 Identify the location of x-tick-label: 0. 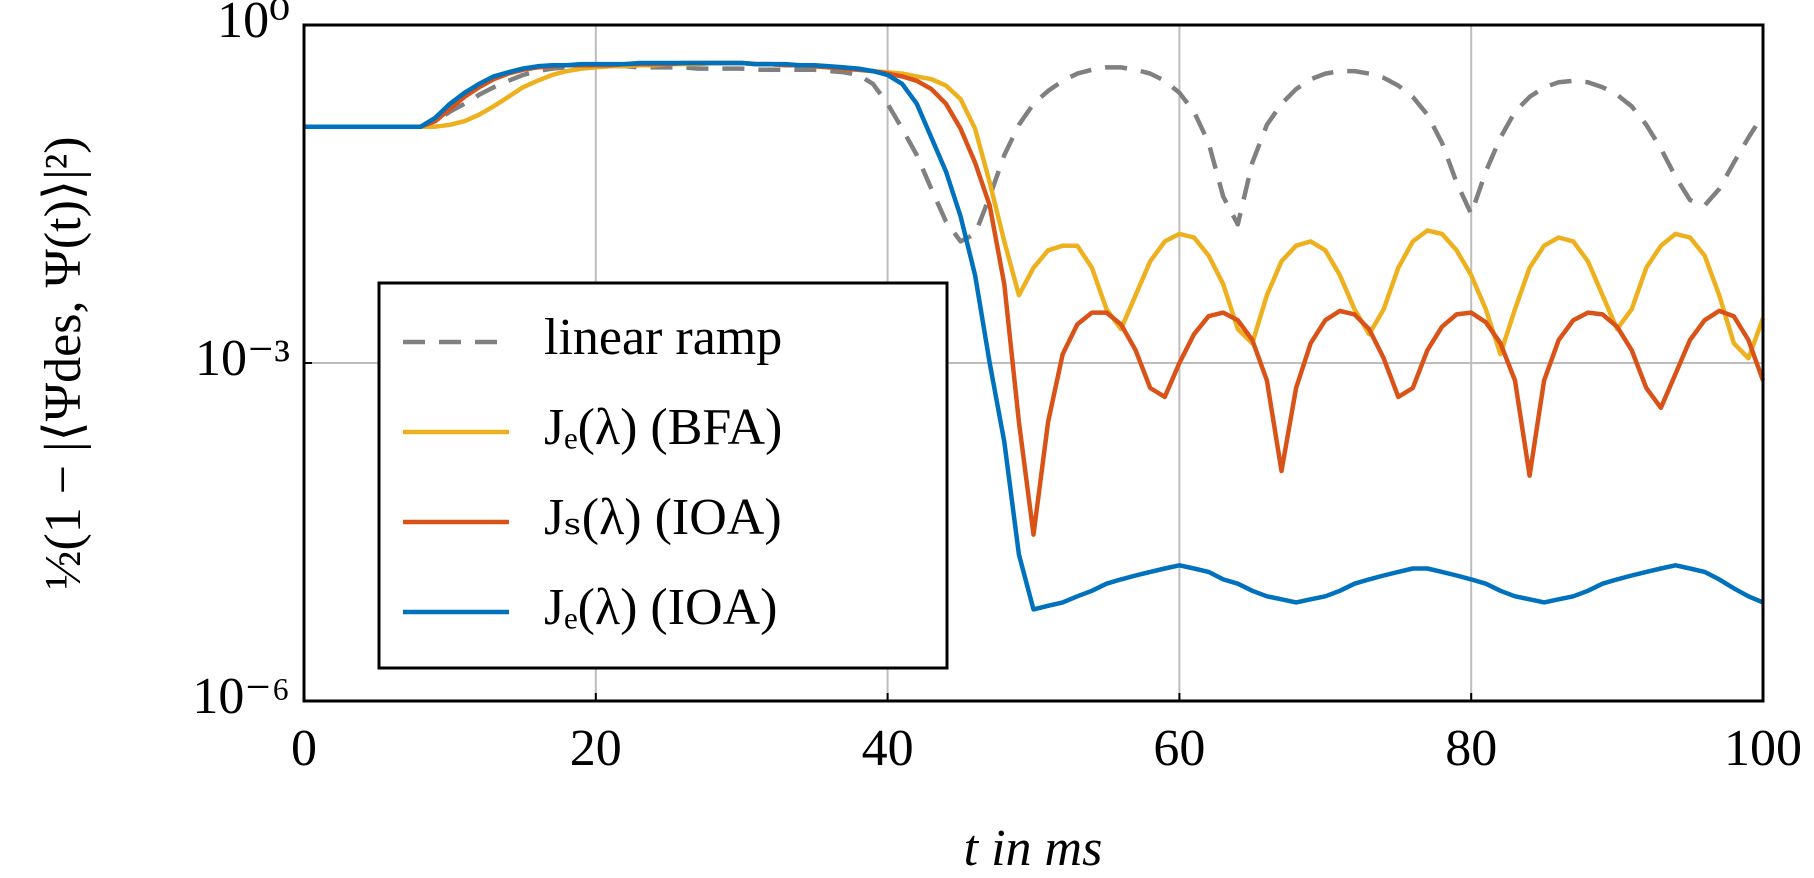
(304, 748).